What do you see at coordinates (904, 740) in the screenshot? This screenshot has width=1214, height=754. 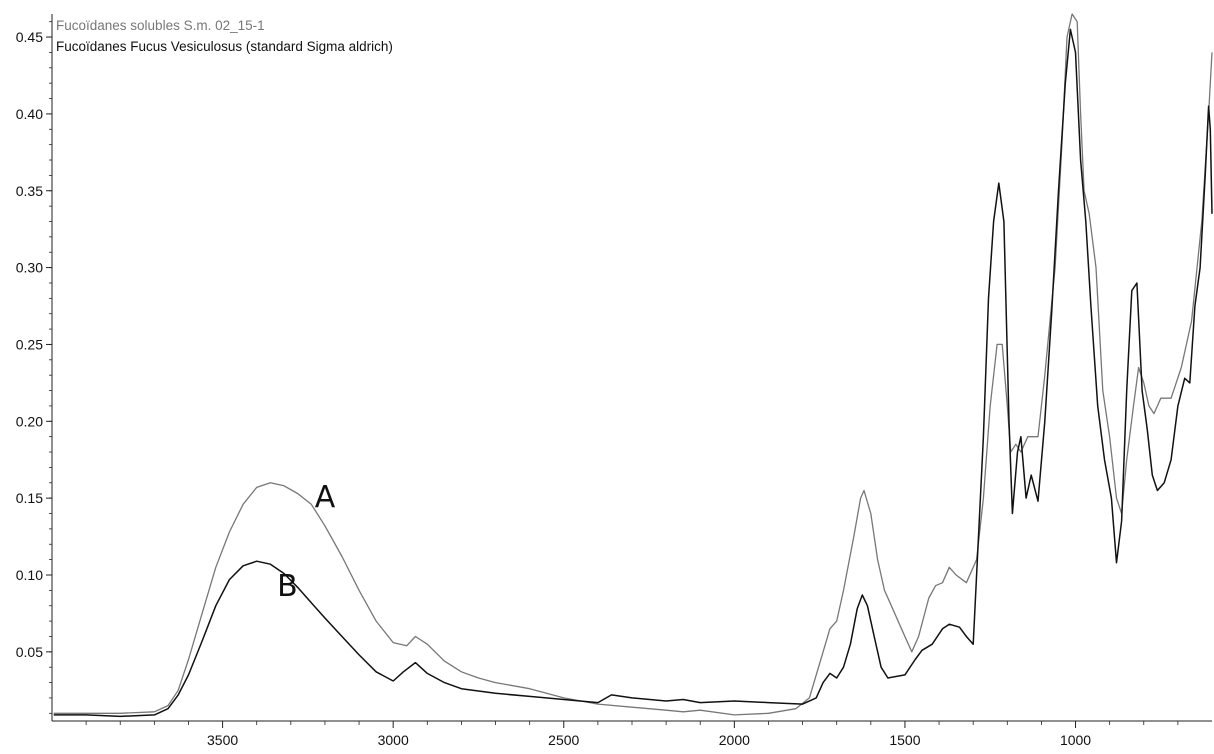 I see `x-tick-label: 1500` at bounding box center [904, 740].